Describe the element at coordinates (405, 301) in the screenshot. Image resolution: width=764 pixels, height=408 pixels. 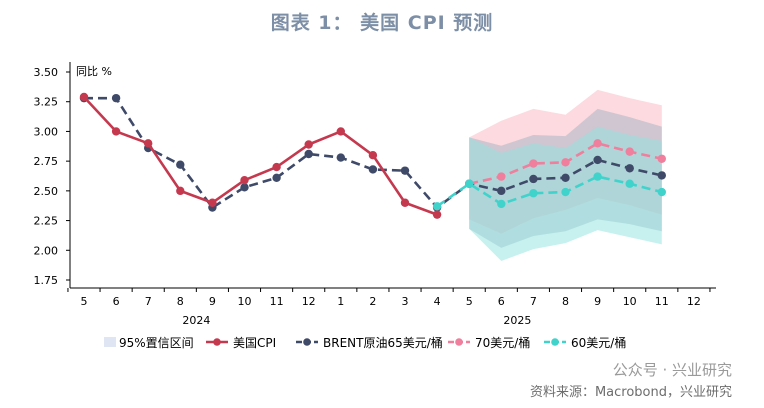
I see `x-tick-label: 3` at that location.